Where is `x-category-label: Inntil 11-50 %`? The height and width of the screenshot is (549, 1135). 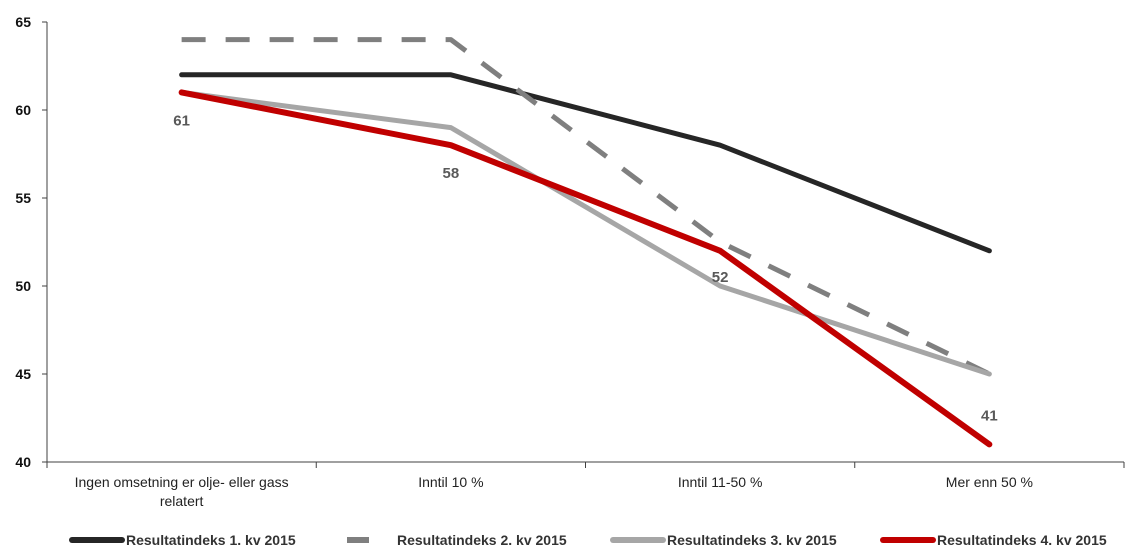
x-category-label: Inntil 11-50 % is located at coordinates (720, 482).